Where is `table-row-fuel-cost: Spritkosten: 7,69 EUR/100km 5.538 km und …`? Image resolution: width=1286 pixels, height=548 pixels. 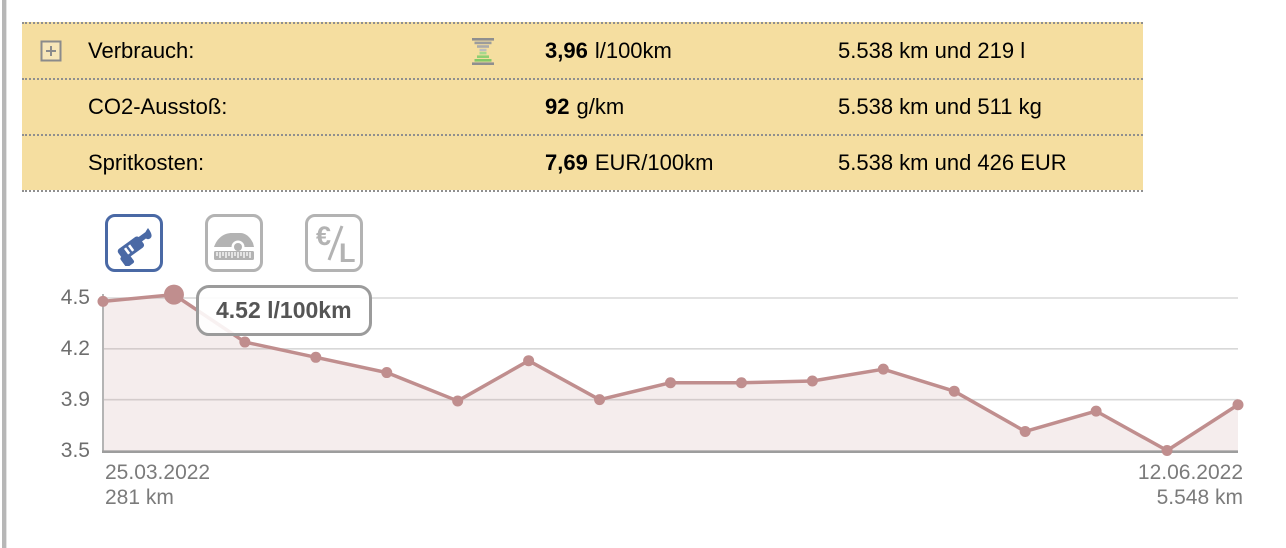 table-row-fuel-cost: Spritkosten: 7,69 EUR/100km 5.538 km und … is located at coordinates (582, 162).